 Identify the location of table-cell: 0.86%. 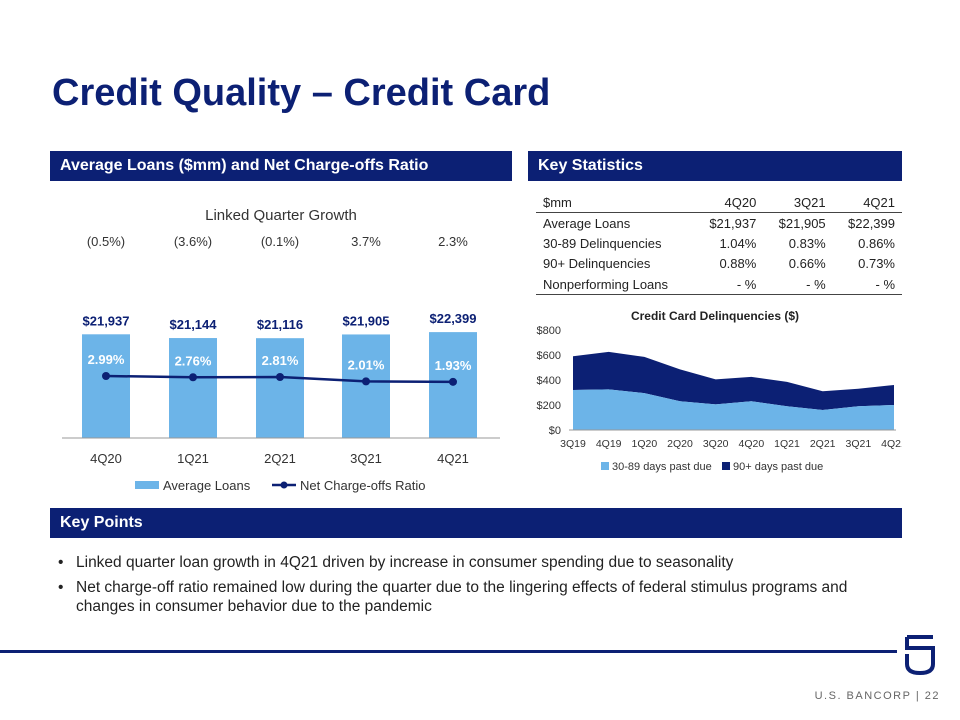
(876, 243).